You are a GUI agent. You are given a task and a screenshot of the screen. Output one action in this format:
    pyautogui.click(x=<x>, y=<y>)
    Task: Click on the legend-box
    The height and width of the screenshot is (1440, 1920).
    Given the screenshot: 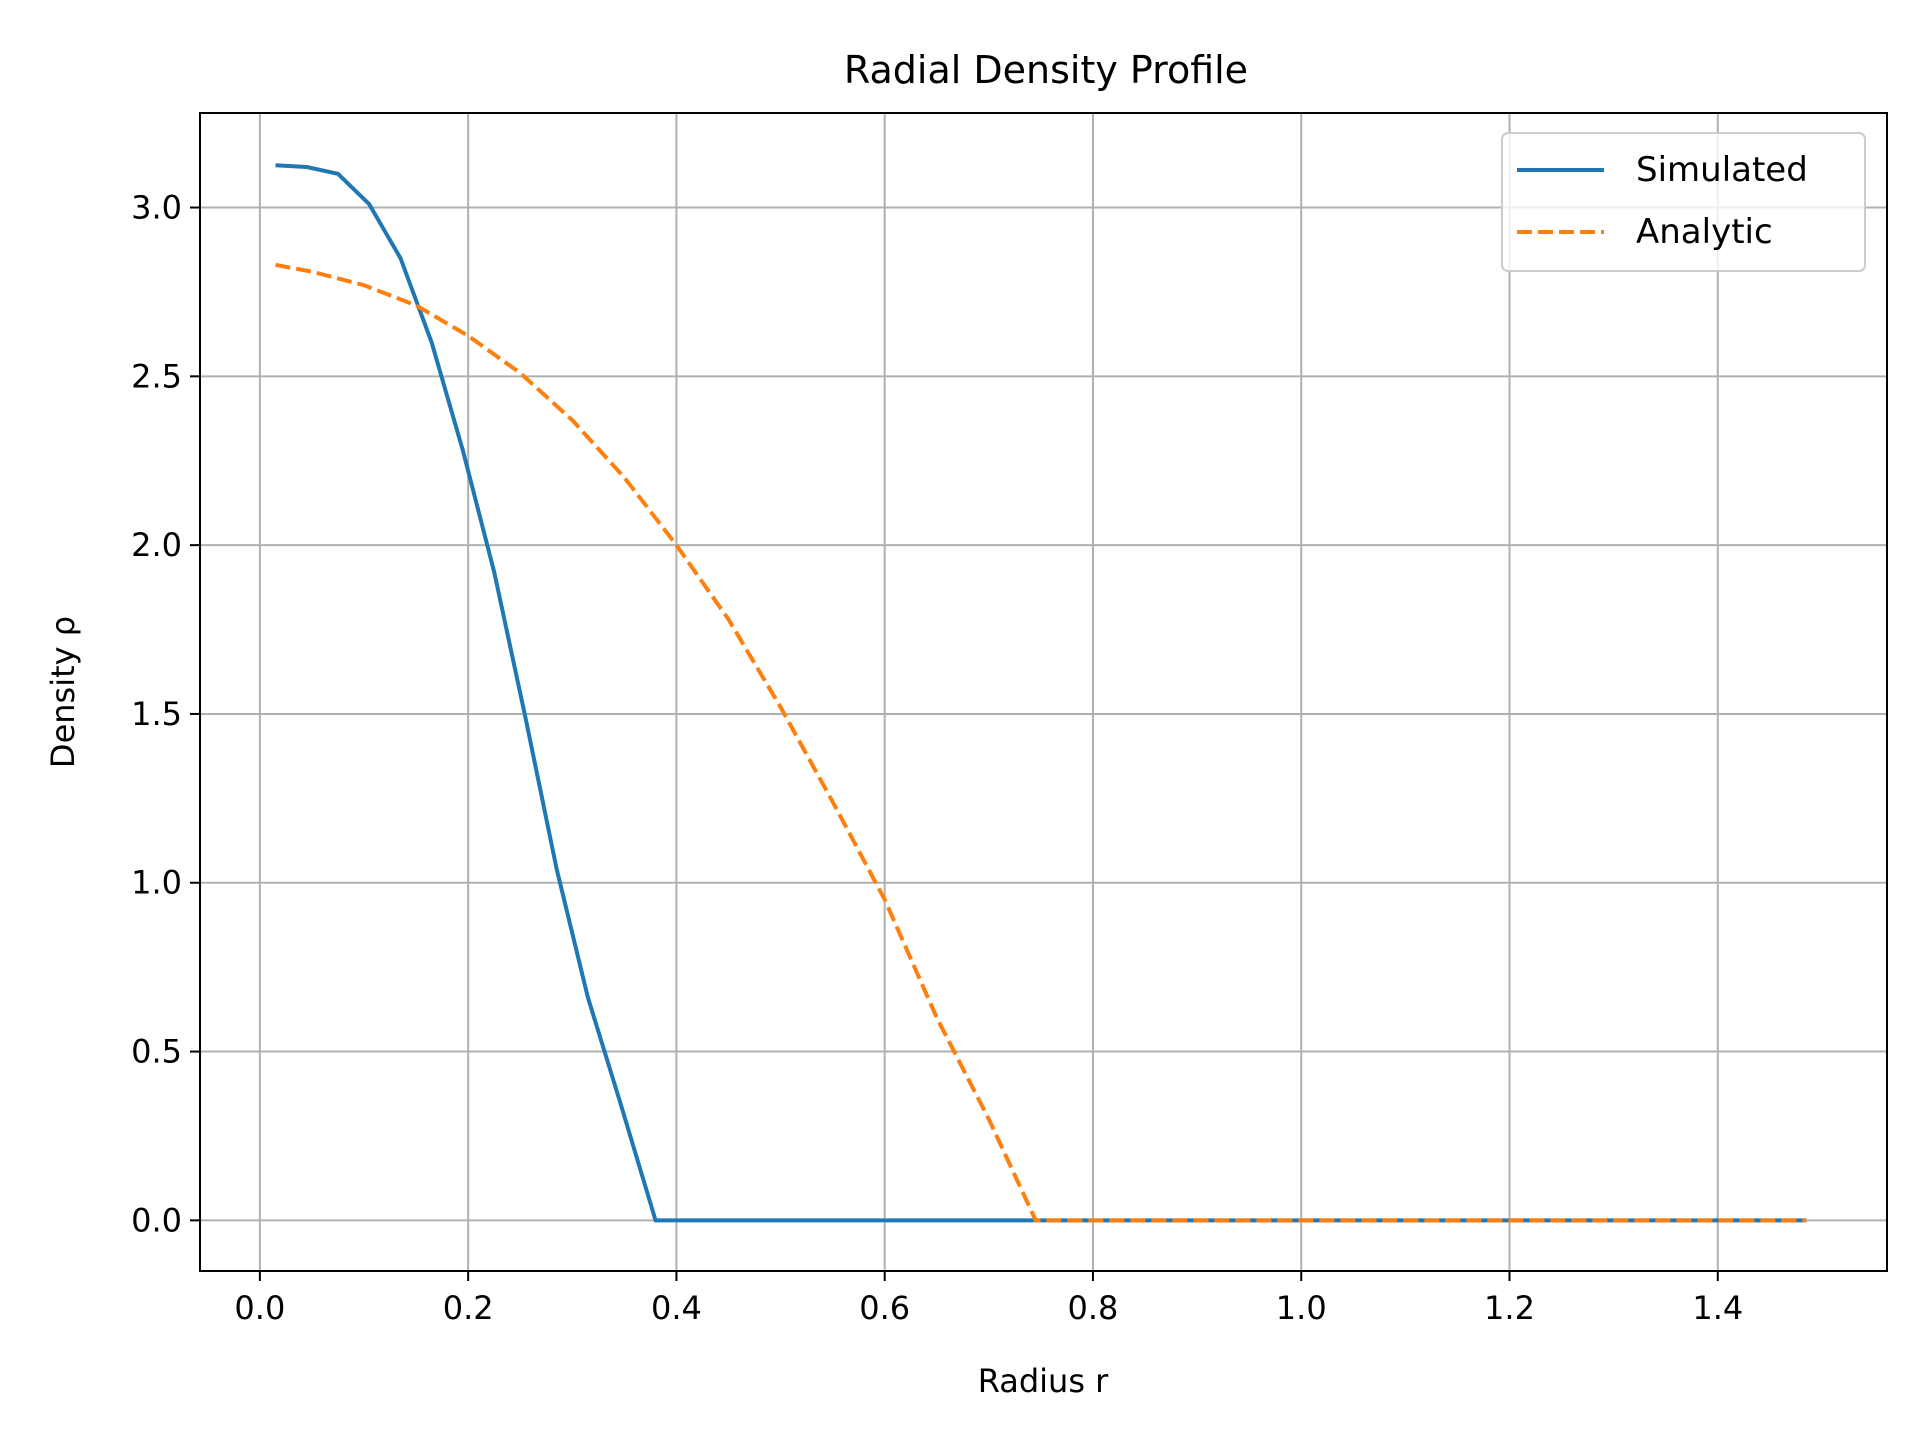 What is the action you would take?
    pyautogui.click(x=1683, y=202)
    